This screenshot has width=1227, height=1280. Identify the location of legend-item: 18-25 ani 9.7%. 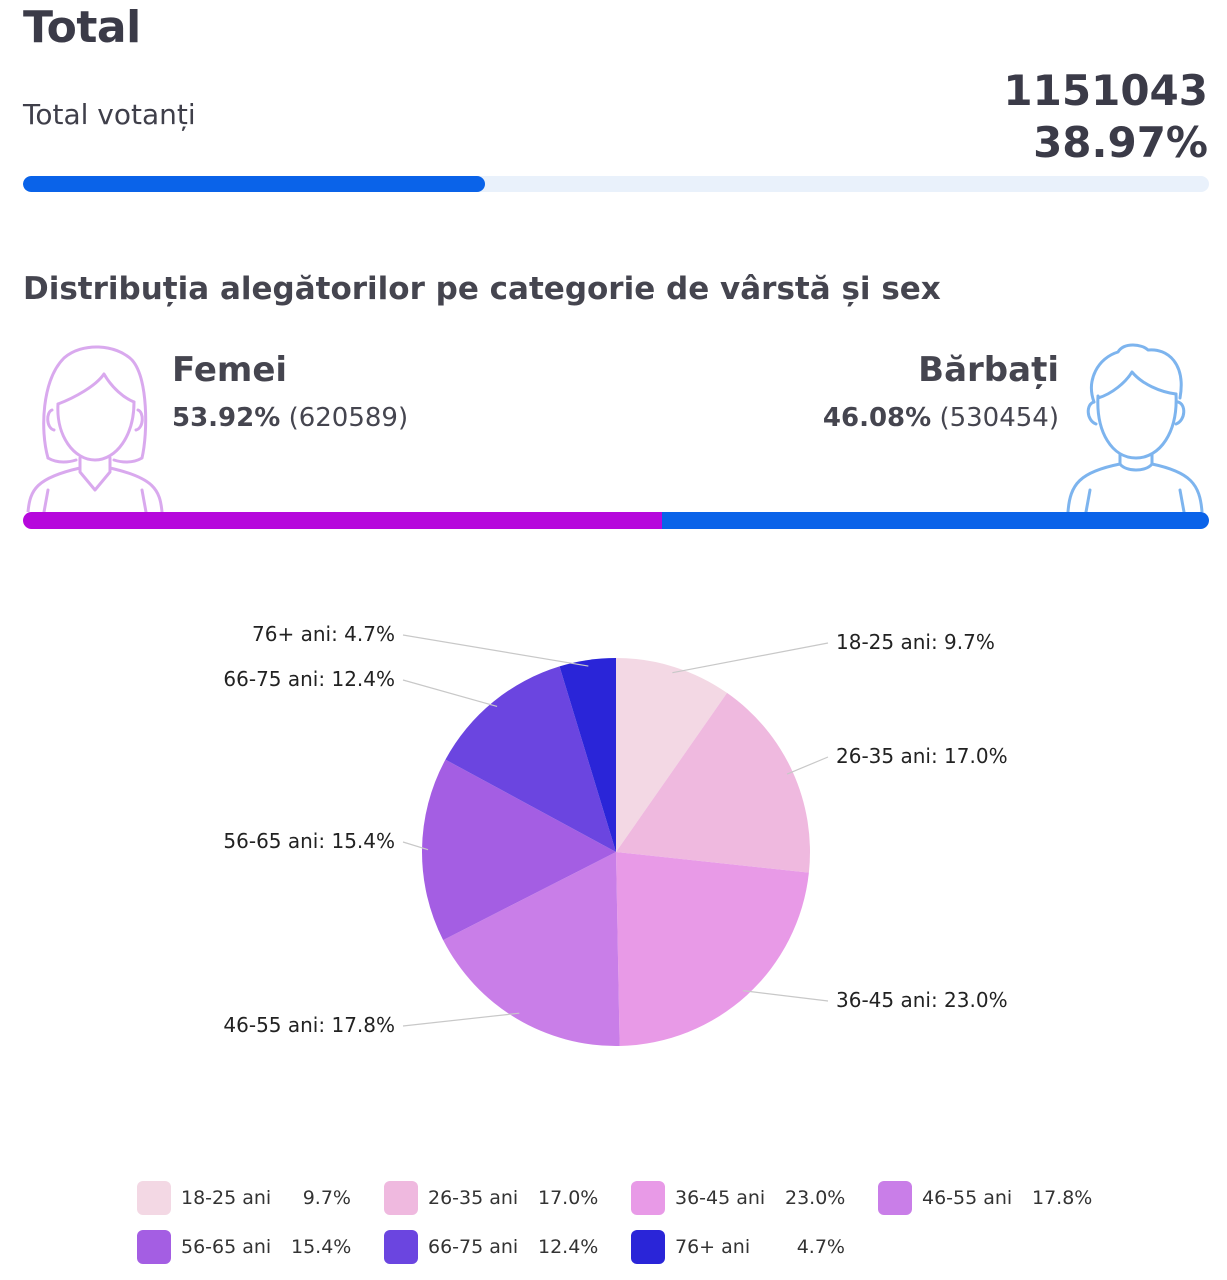
(244, 1198).